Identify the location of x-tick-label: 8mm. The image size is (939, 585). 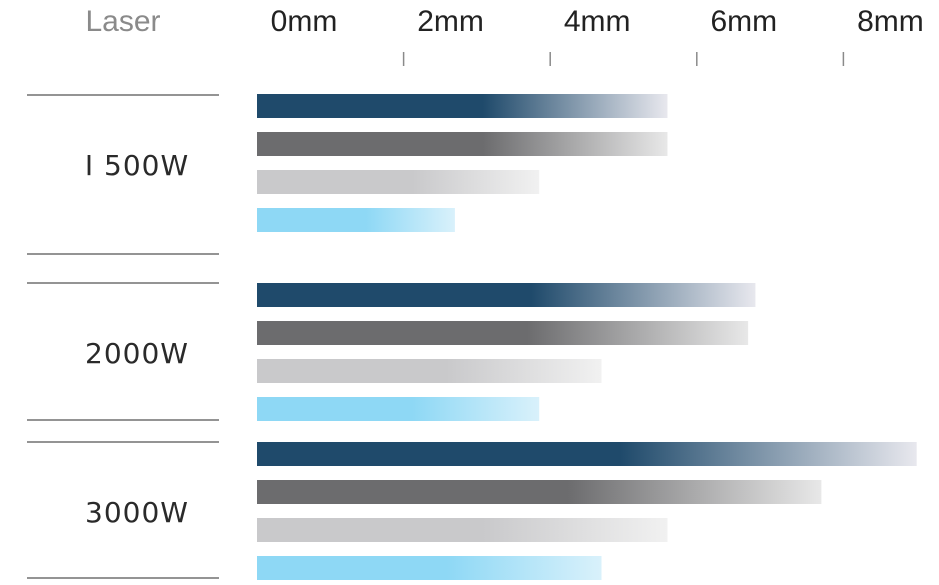
(890, 21).